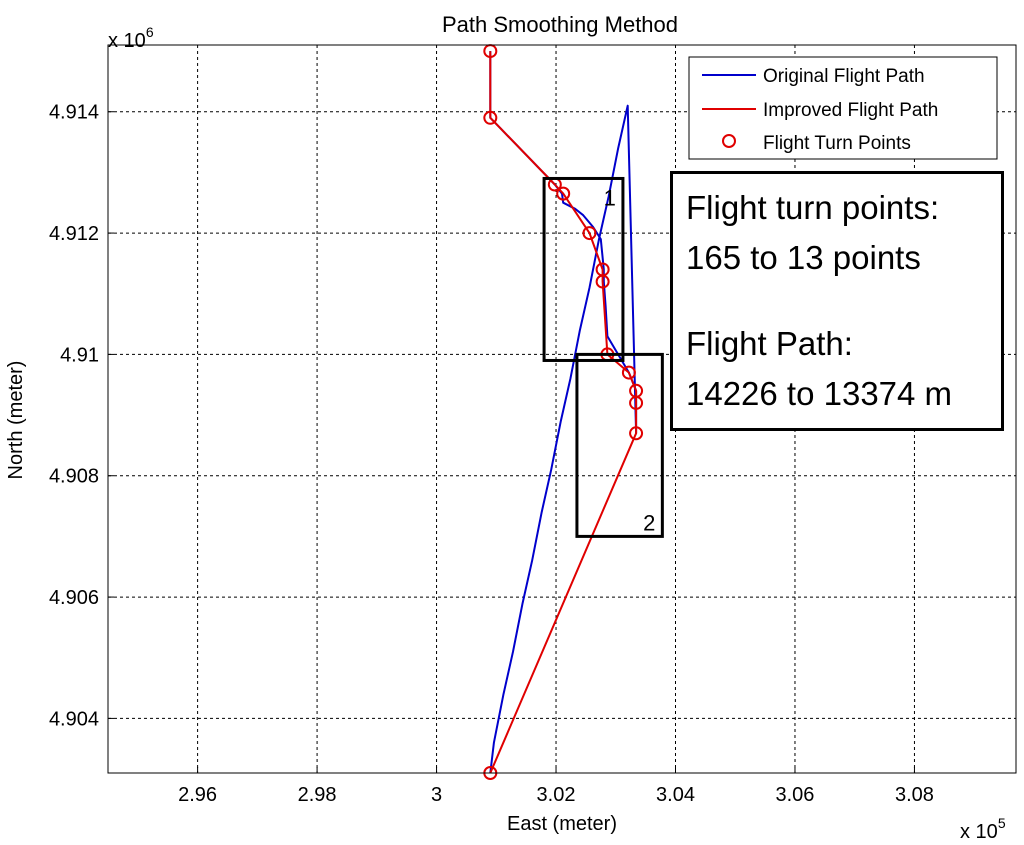  I want to click on x-multiplier: x 105, so click(983, 829).